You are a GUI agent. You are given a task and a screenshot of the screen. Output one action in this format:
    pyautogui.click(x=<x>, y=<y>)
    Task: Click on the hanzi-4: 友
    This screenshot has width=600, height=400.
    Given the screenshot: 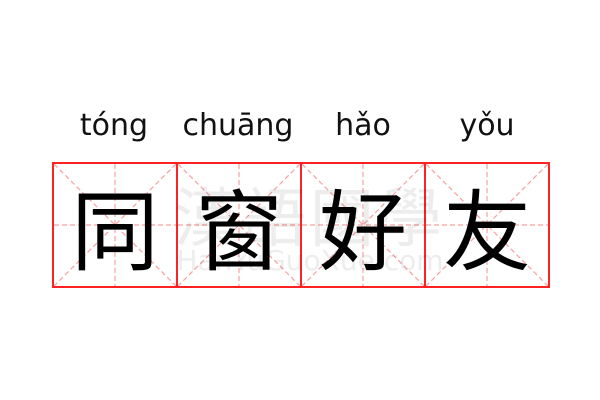 What is the action you would take?
    pyautogui.click(x=486, y=232)
    